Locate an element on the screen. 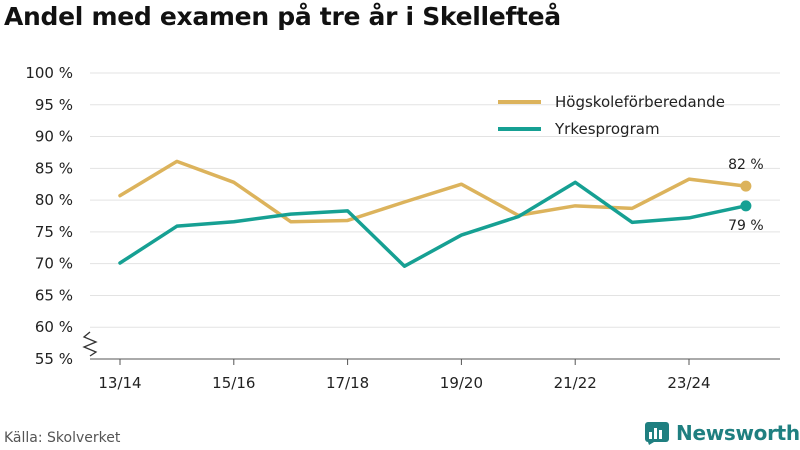  source-note: Källa: Skolverket is located at coordinates (62, 438).